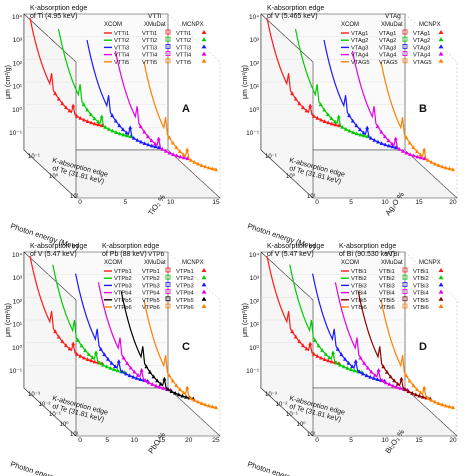  I want to click on x-tick-label: 10¹, so click(74, 435).